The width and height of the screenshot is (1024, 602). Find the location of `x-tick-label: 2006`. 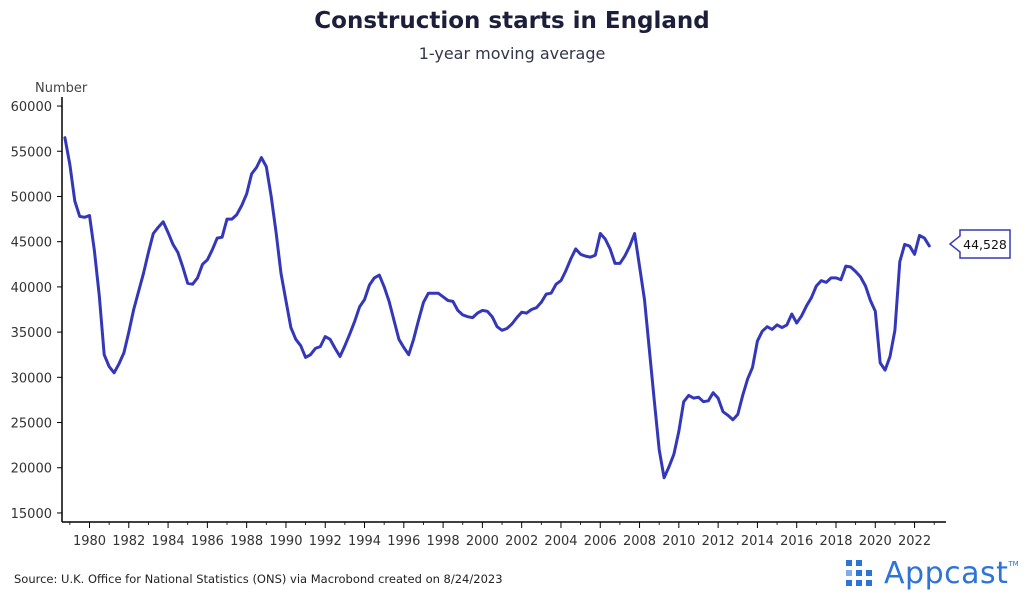

x-tick-label: 2006 is located at coordinates (600, 541).